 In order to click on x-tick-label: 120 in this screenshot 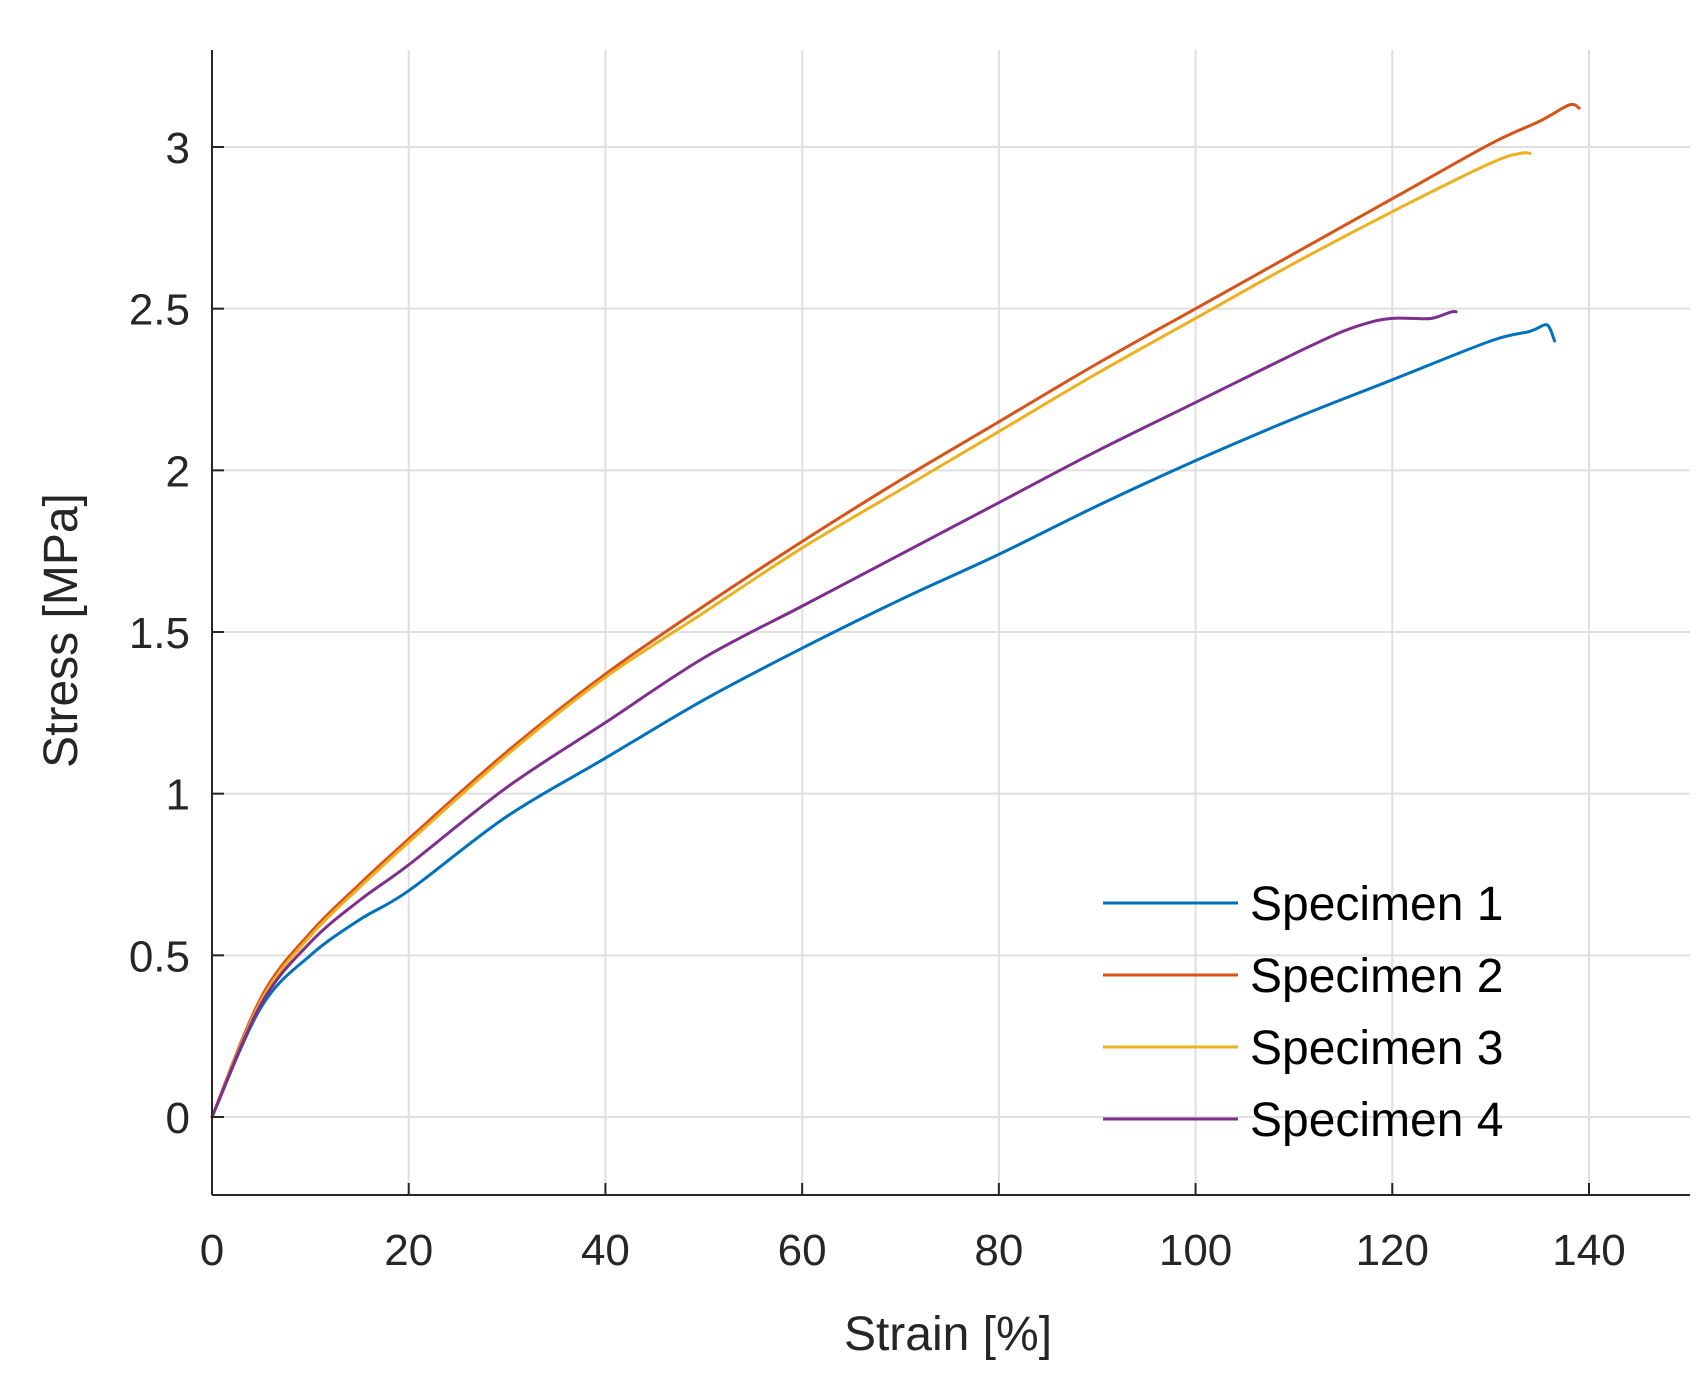, I will do `click(1392, 1250)`.